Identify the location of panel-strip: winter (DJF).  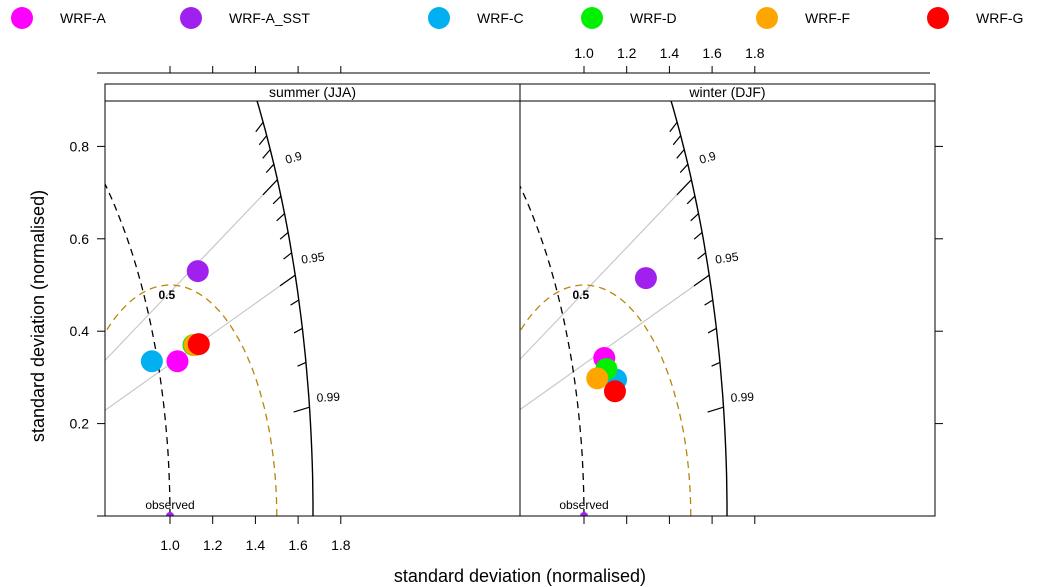
(727, 92).